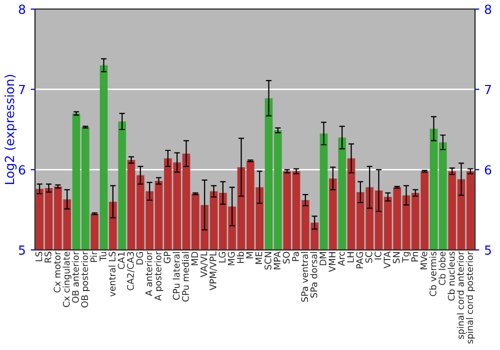 The height and width of the screenshot is (350, 500). I want to click on x-tick-label: LS, so click(38, 257).